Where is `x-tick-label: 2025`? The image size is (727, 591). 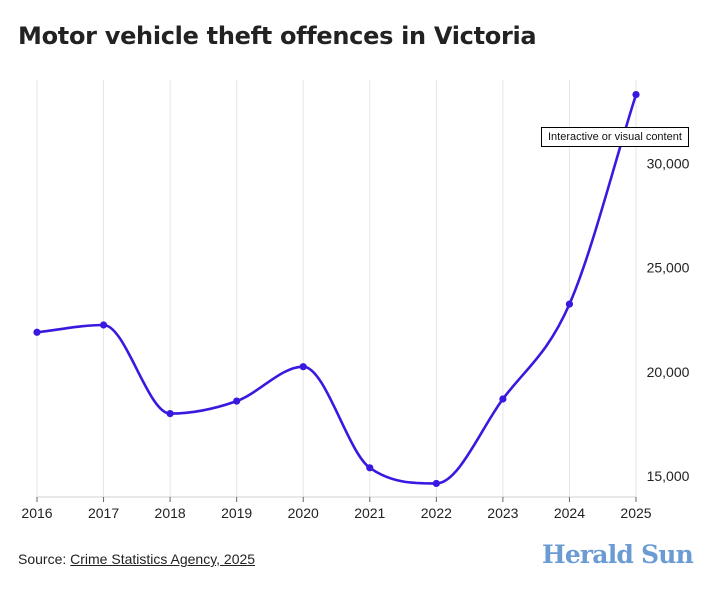
x-tick-label: 2025 is located at coordinates (635, 513).